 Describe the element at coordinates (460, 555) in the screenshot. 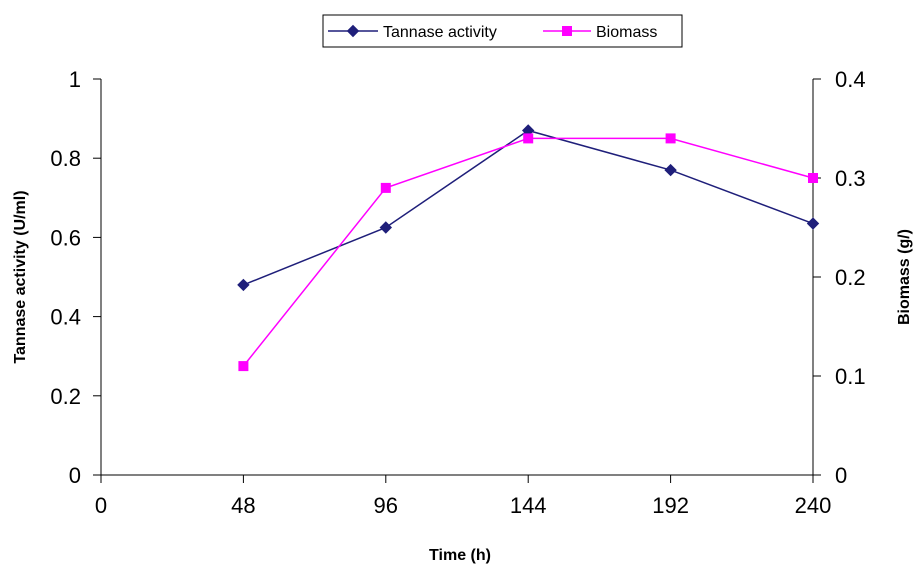

I see `x-axis-title: Time (h)` at that location.